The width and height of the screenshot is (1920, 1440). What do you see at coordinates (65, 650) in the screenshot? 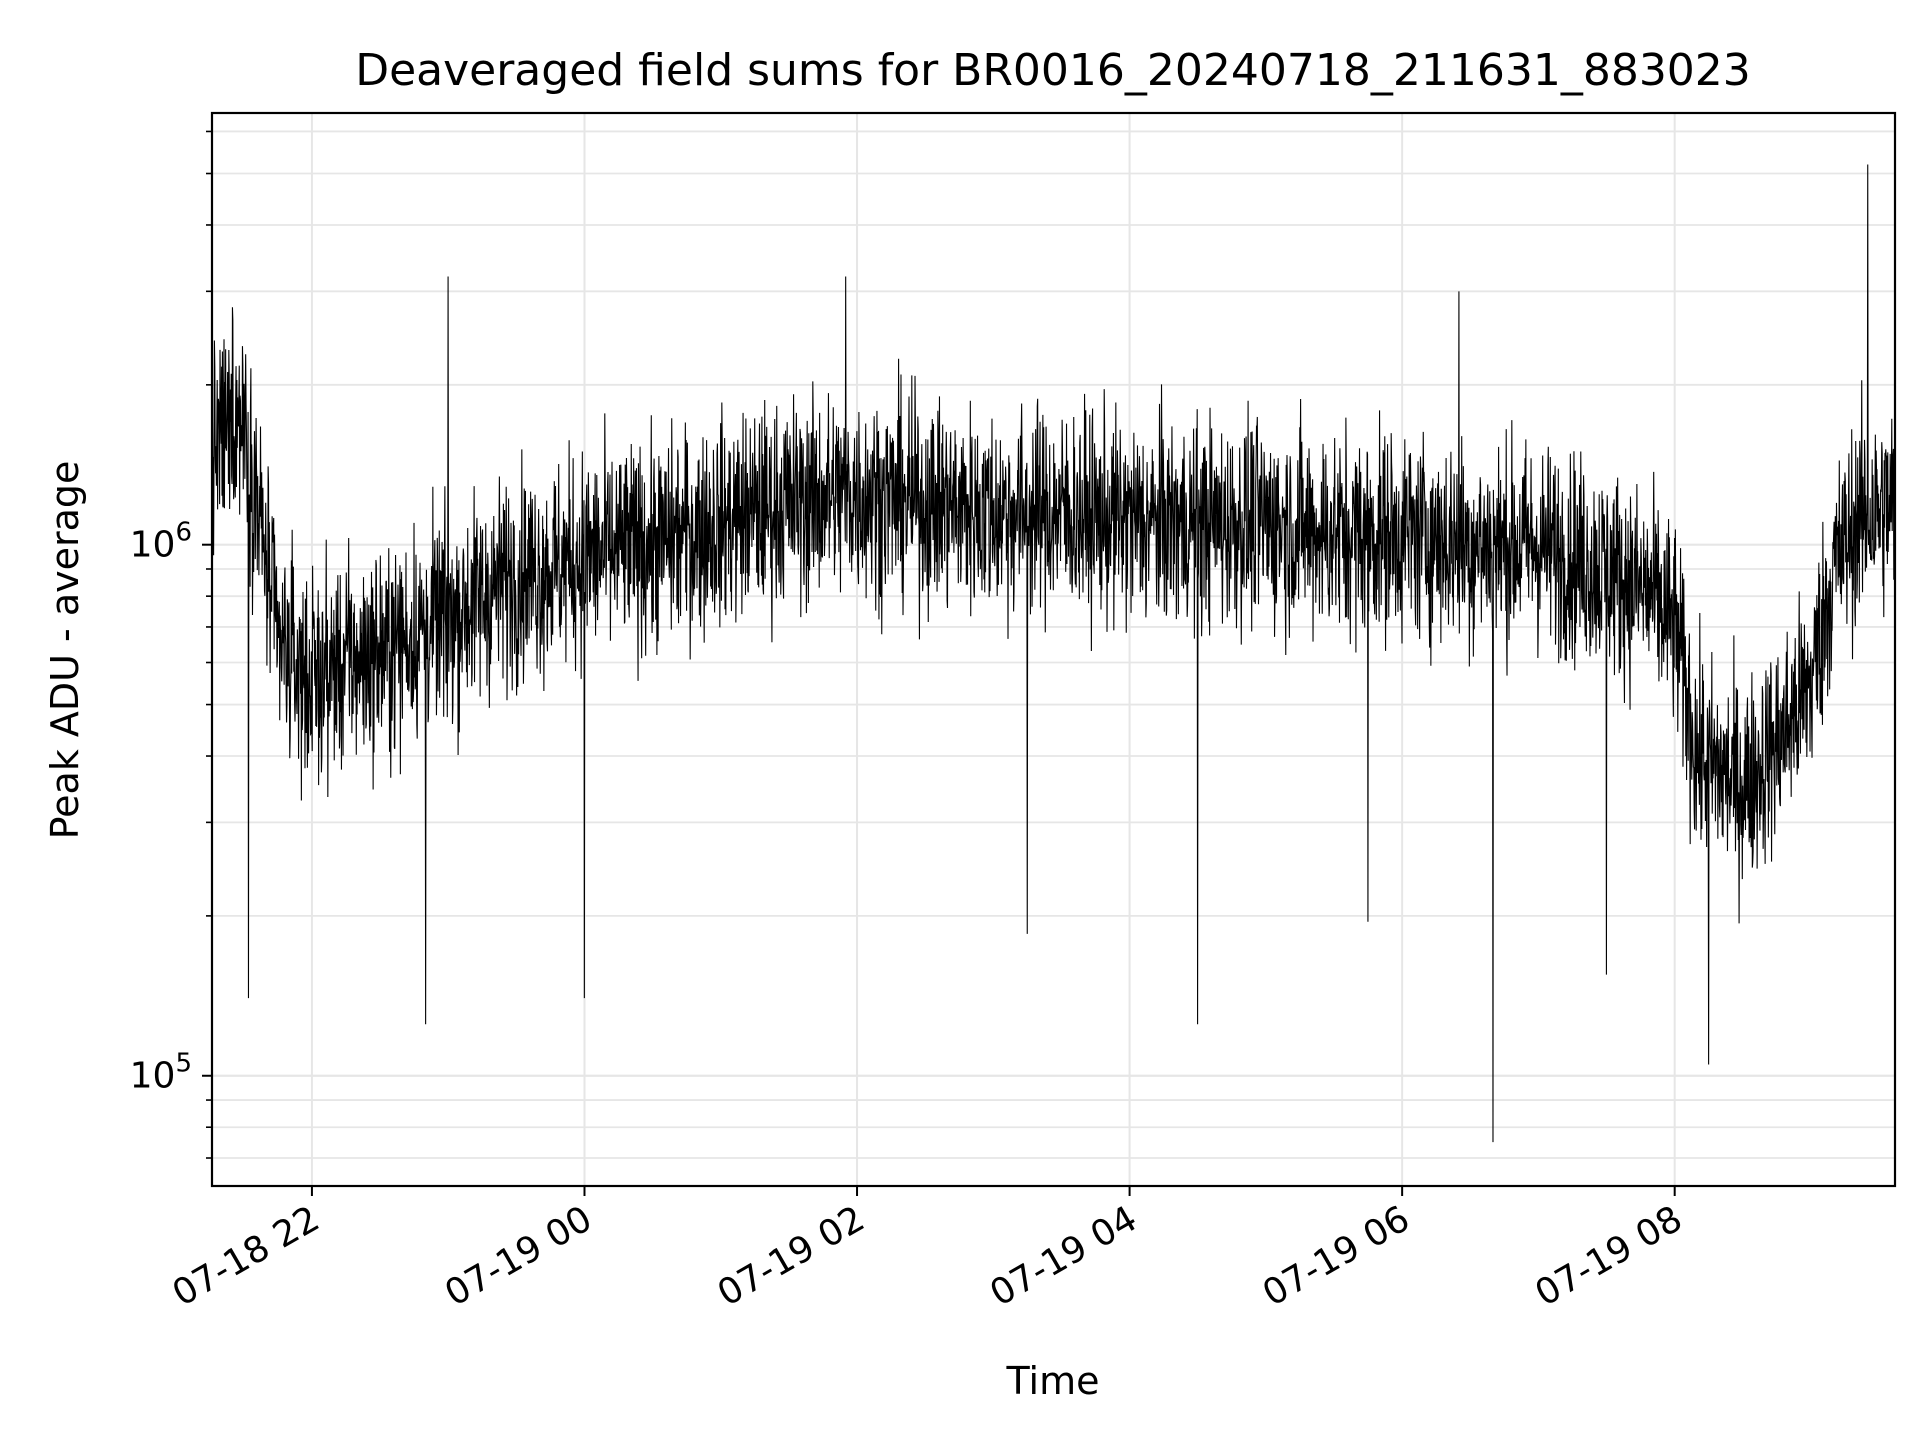
I see `y-axis-label: Peak ADU - average` at bounding box center [65, 650].